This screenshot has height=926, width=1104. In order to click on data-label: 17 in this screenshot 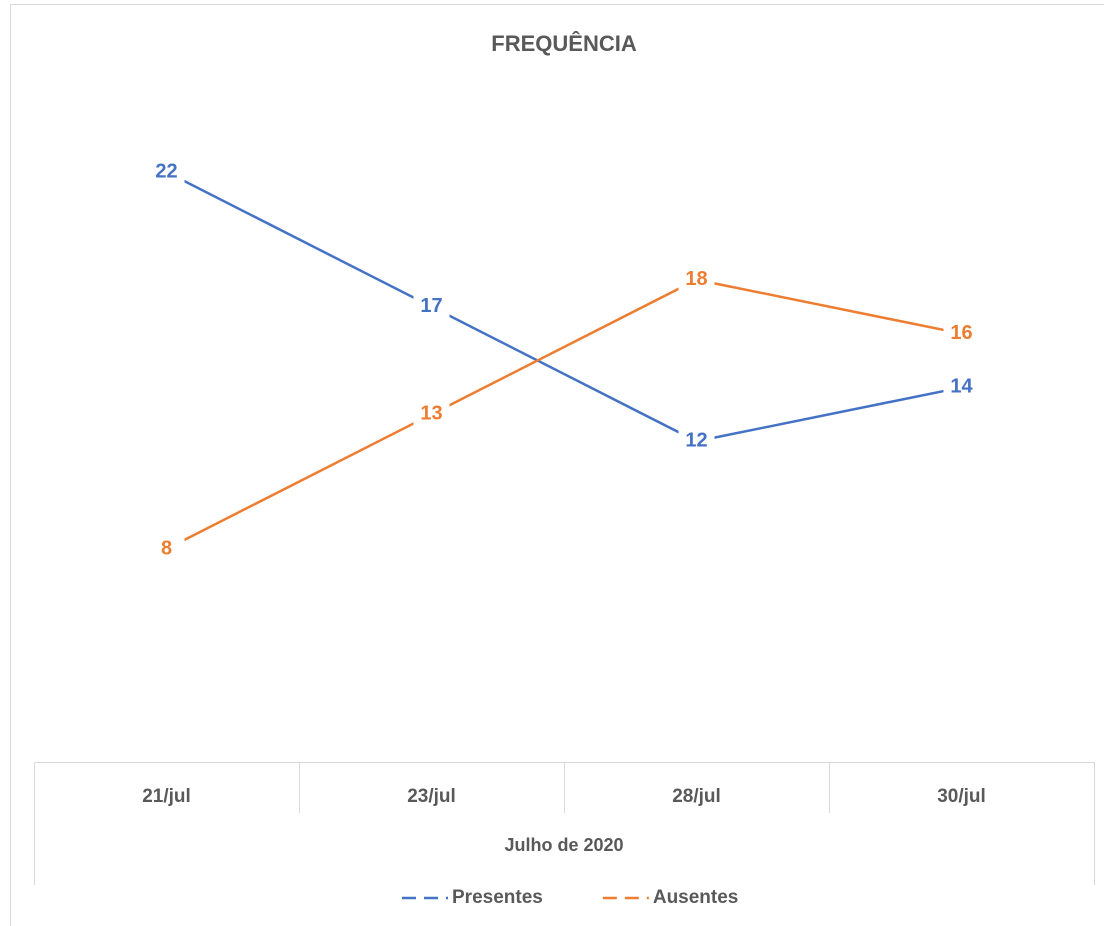, I will do `click(431, 306)`.